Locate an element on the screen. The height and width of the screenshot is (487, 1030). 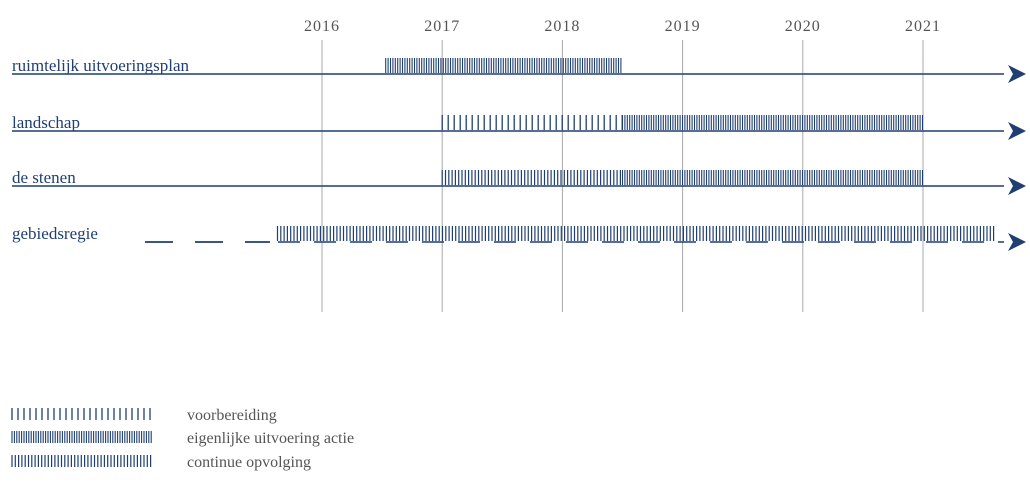
year-labels: 2016 2017 2018 2019 2020 2021 is located at coordinates (622, 26).